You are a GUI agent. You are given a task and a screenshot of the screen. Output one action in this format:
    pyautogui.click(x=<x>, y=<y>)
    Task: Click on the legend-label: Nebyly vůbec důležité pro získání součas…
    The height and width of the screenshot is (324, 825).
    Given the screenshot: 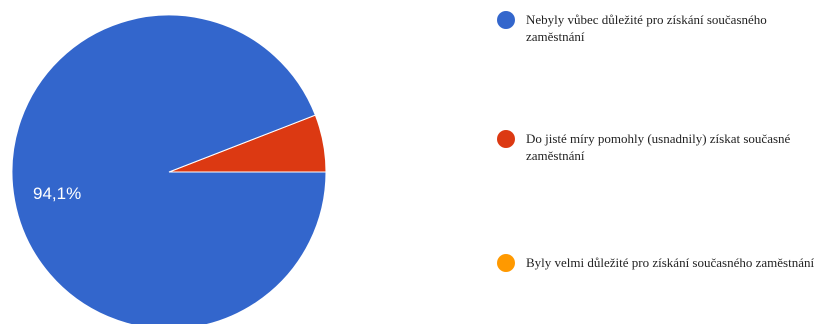 What is the action you would take?
    pyautogui.click(x=646, y=28)
    